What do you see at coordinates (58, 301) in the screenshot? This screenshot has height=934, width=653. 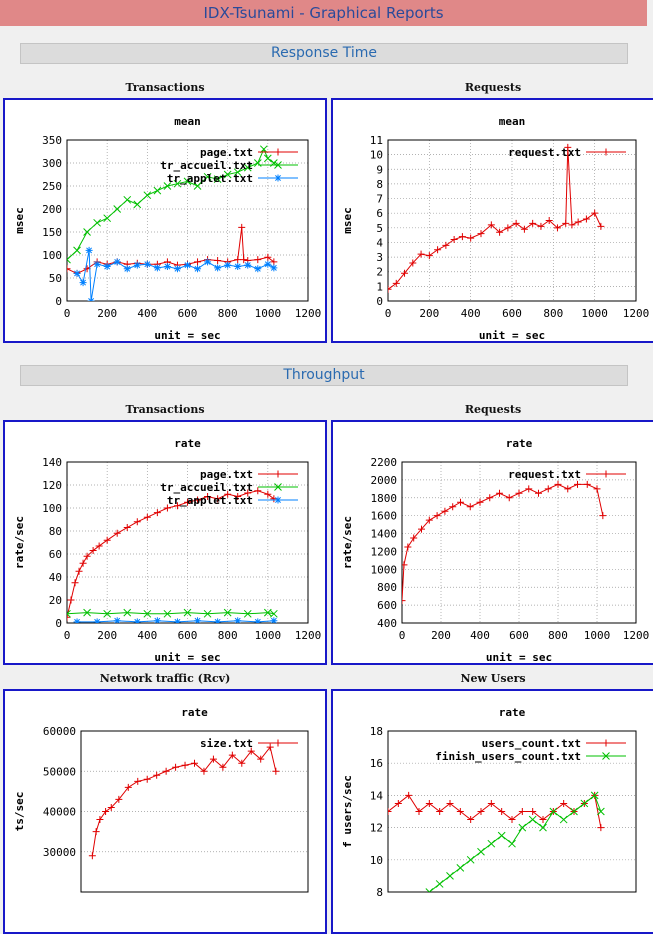 I see `y-tick-label: 0` at bounding box center [58, 301].